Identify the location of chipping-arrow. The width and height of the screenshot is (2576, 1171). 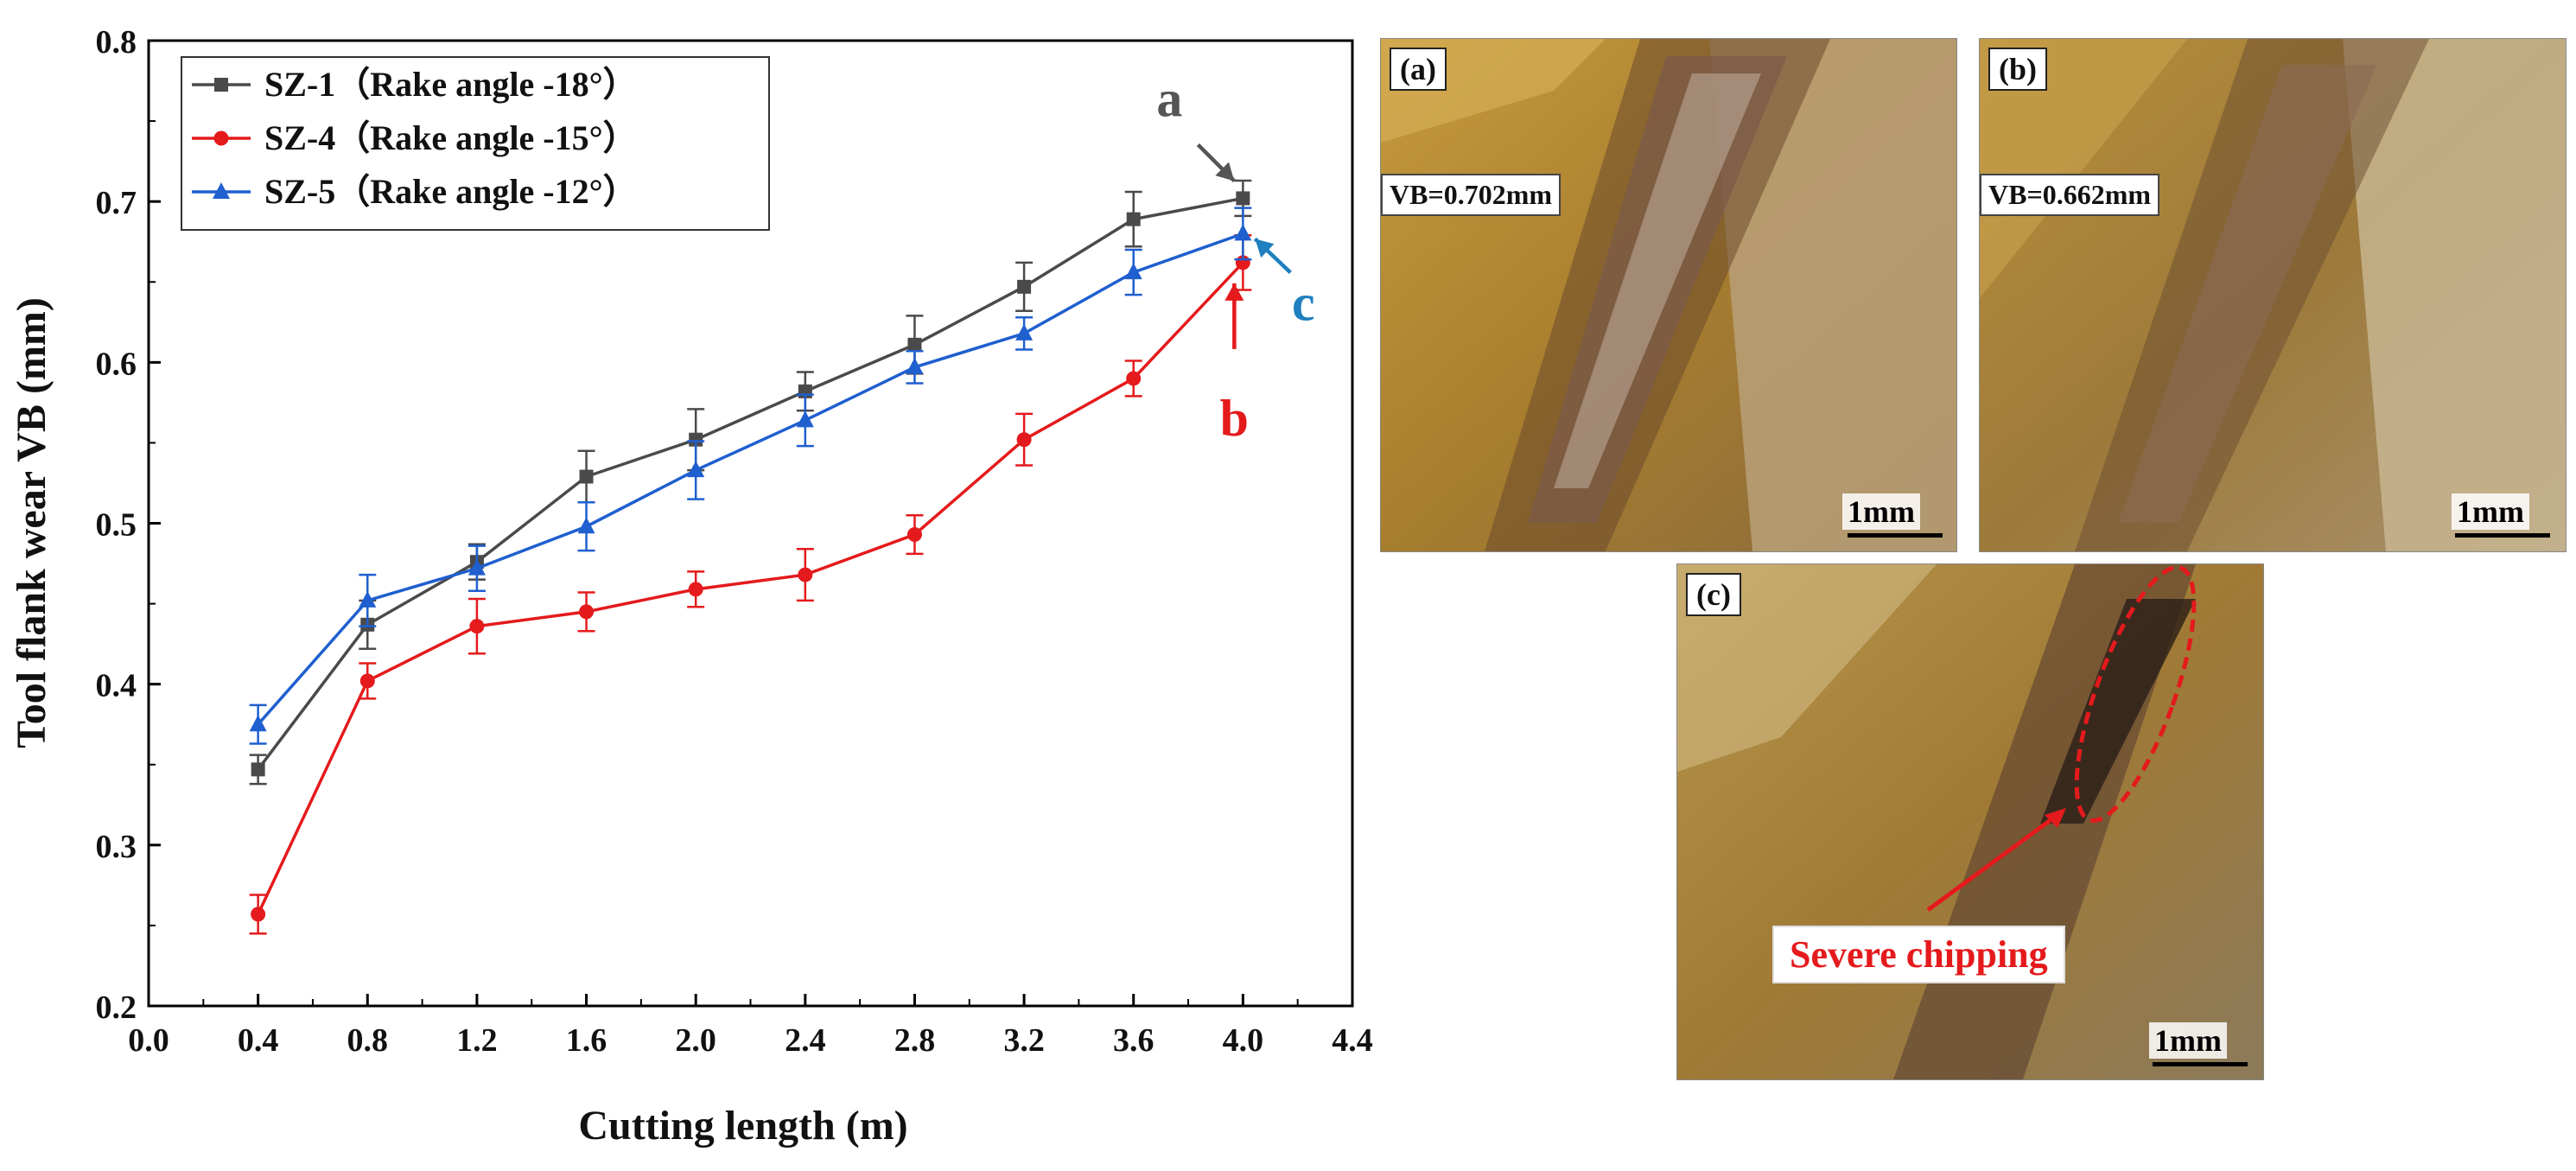
(1992, 862).